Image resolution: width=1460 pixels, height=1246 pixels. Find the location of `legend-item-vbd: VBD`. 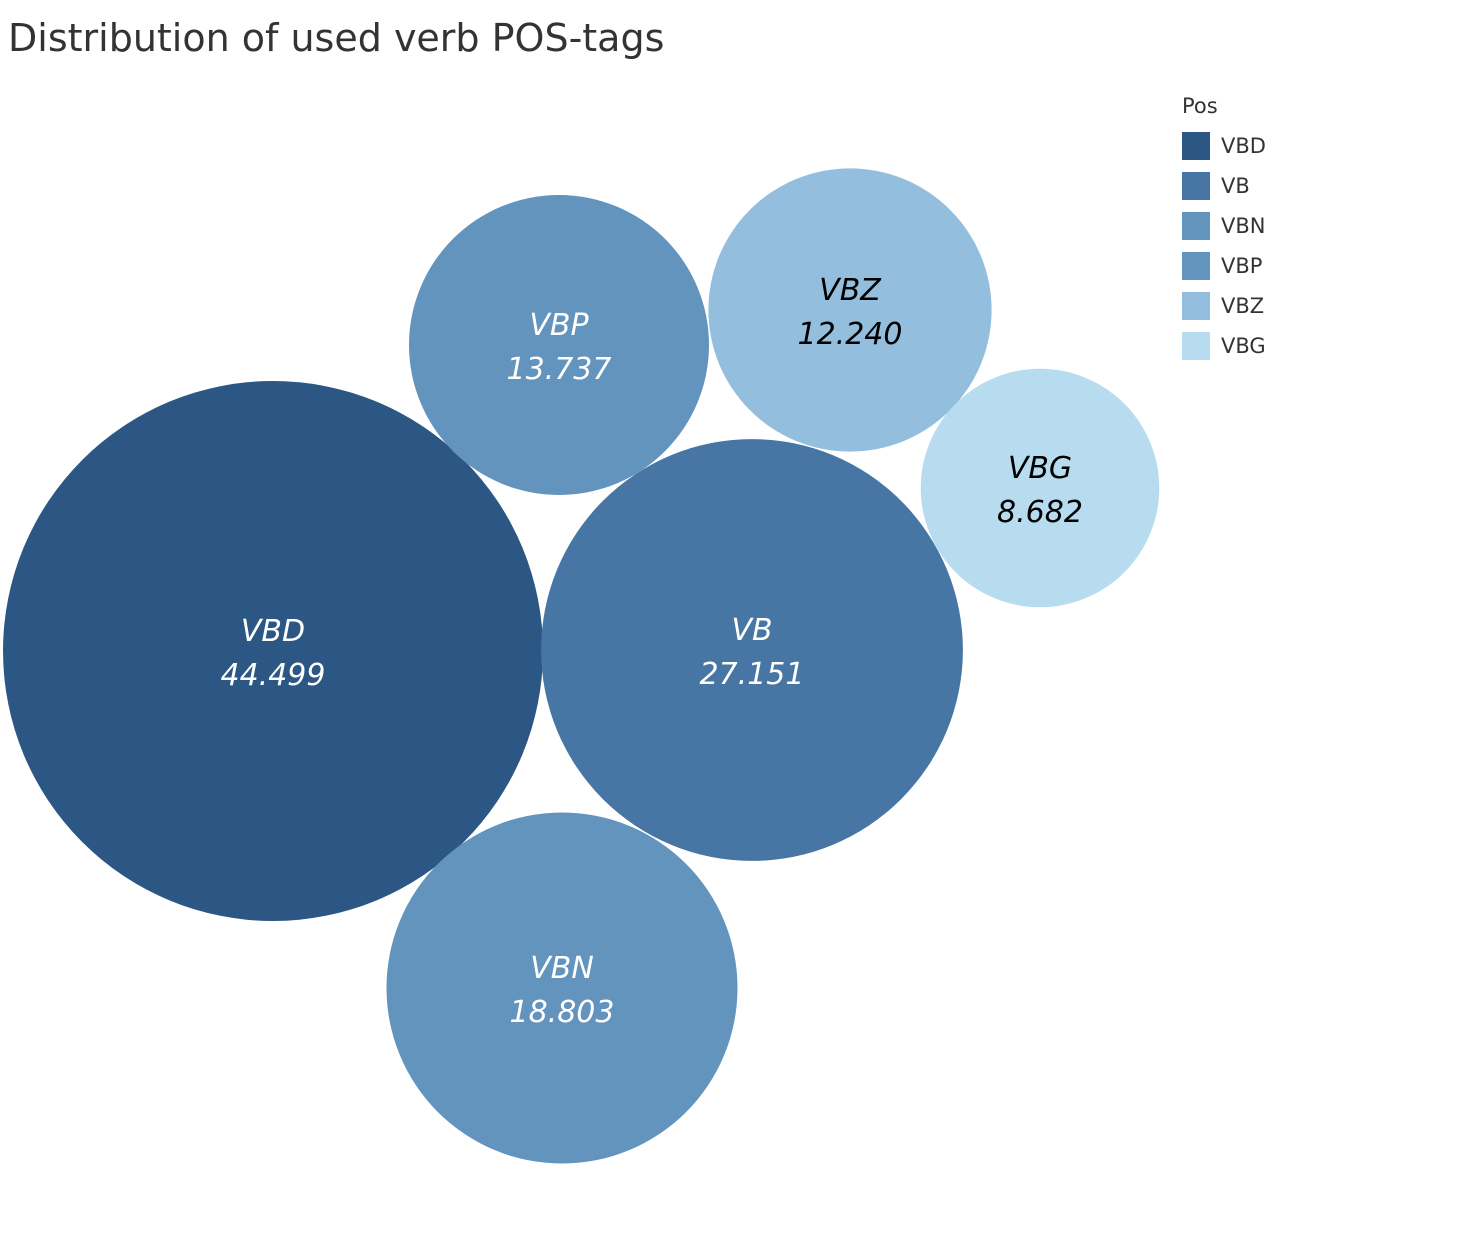

legend-item-vbd: VBD is located at coordinates (1224, 146).